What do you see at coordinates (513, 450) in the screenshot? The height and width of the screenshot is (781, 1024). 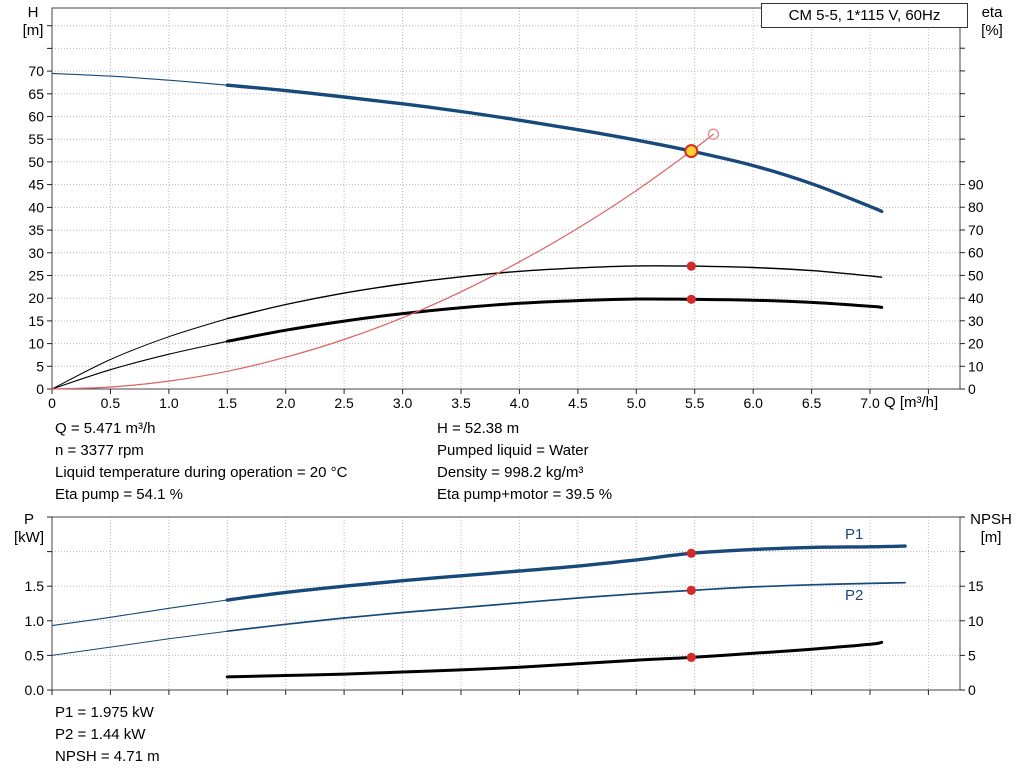 I see `pumped-liquid-value: Pumped liquid = Water` at bounding box center [513, 450].